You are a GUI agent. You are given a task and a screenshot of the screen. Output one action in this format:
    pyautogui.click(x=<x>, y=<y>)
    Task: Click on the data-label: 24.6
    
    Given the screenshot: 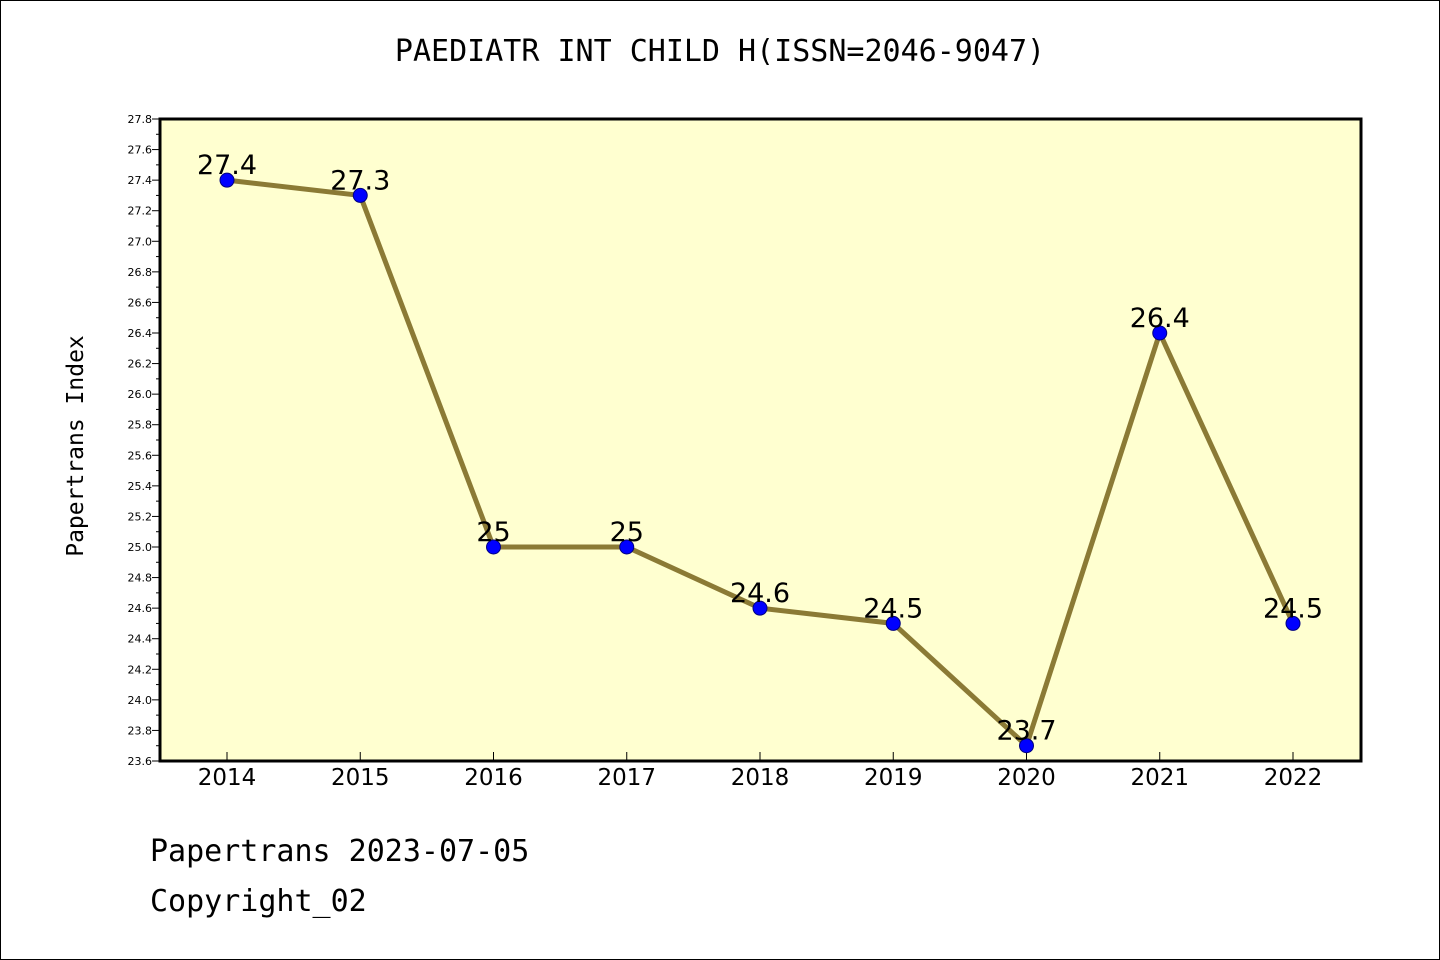 What is the action you would take?
    pyautogui.click(x=760, y=593)
    